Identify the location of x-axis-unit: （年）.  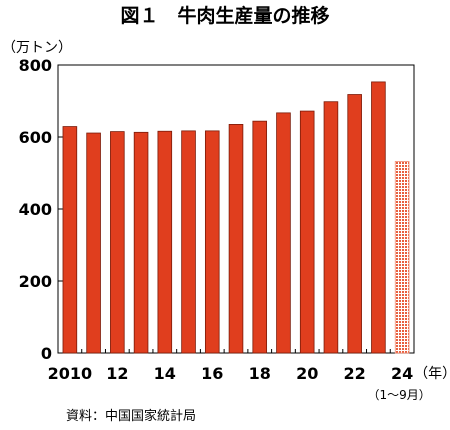
(432, 374).